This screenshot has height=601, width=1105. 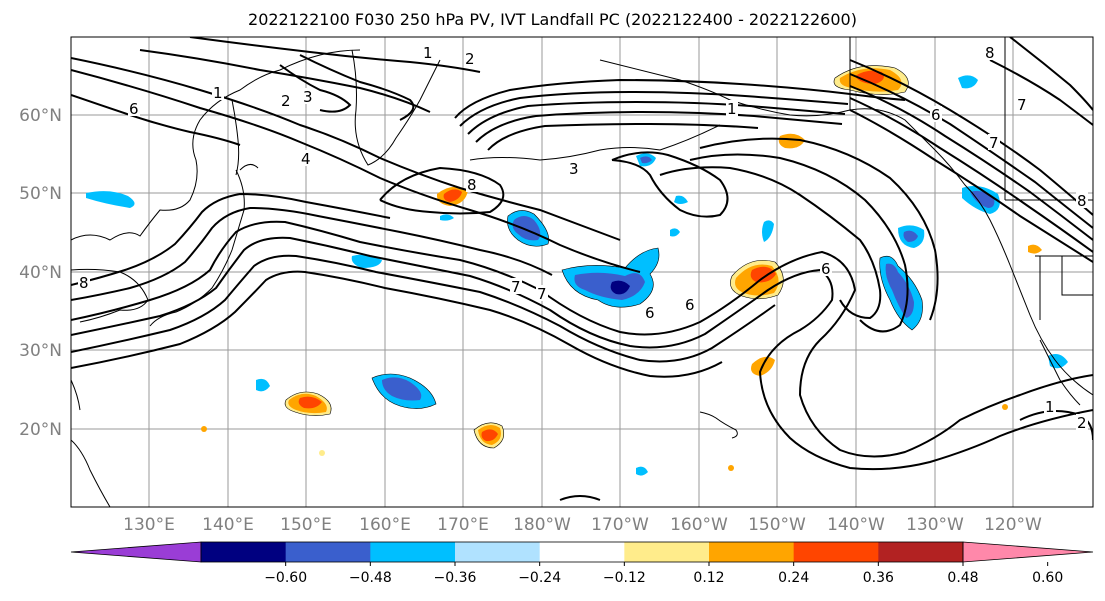 I want to click on colorbar-extend-low, so click(x=136, y=552).